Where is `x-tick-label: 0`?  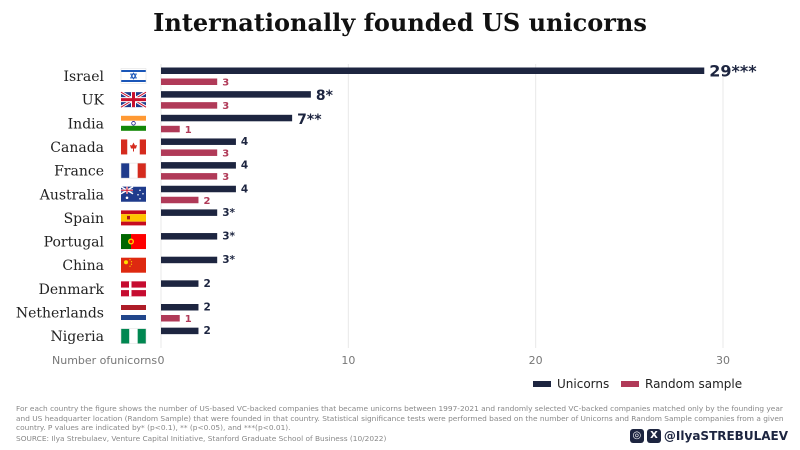
x-tick-label: 0 is located at coordinates (161, 360).